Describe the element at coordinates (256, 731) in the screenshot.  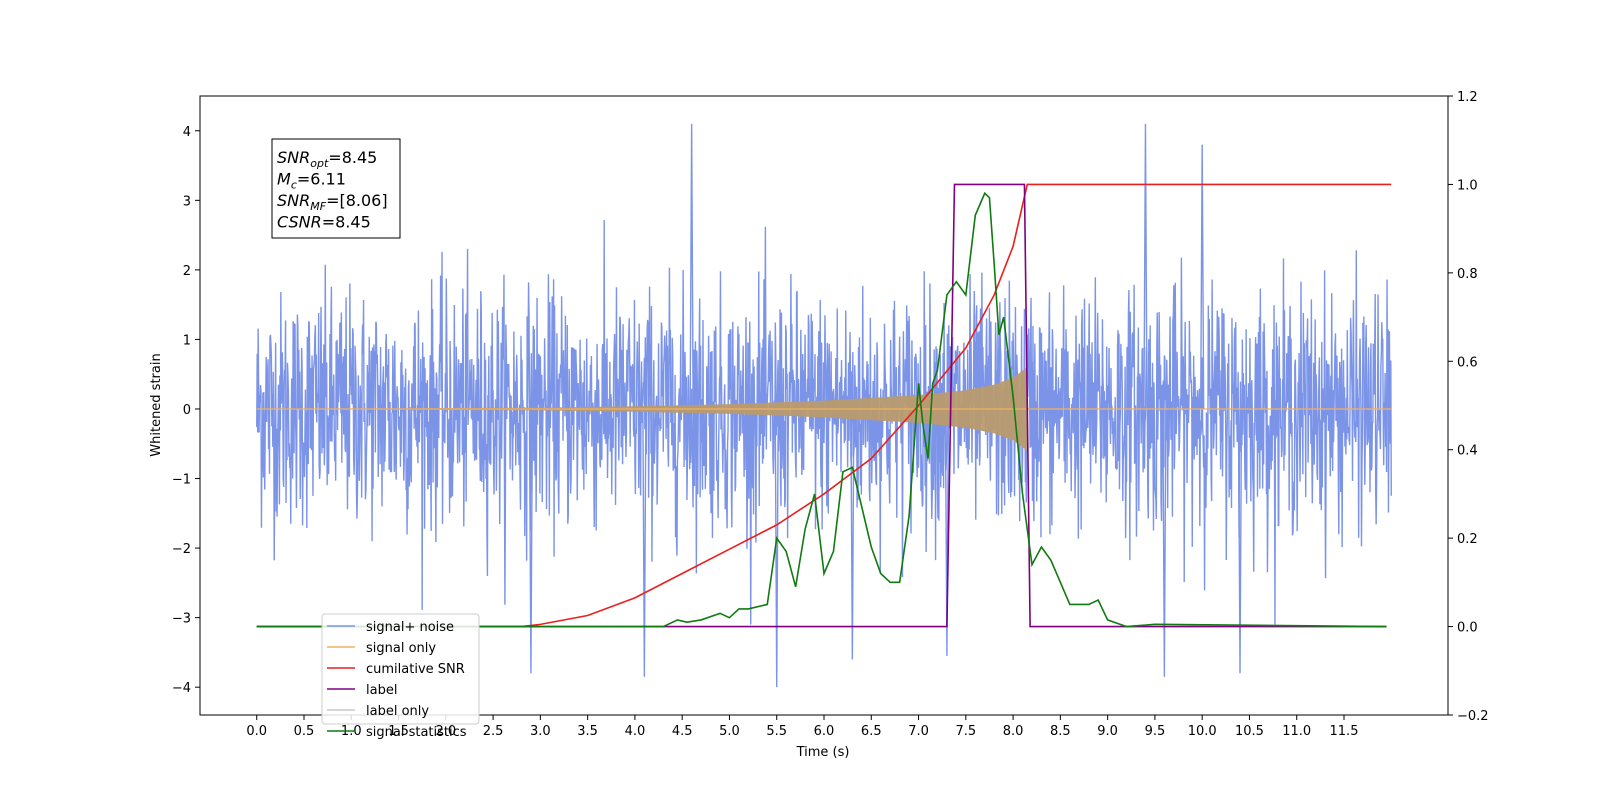
I see `x-tick-label: 0.0` at that location.